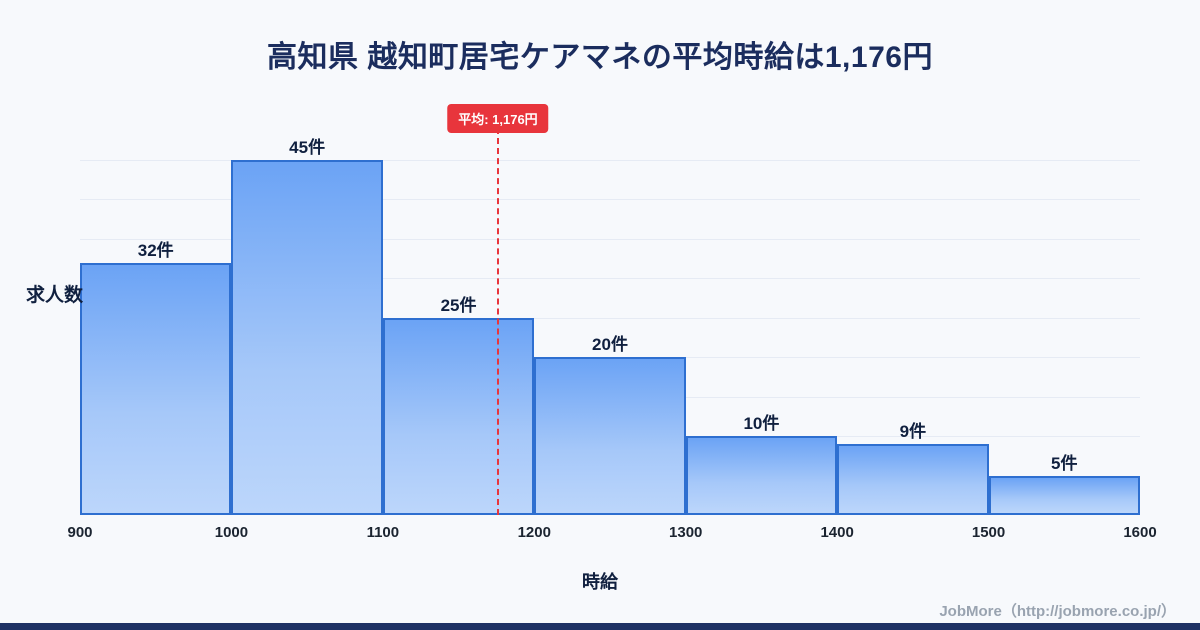  I want to click on chart-title: 高知県 越知町居宅ケアマネの平均時給は1,176円, so click(600, 57).